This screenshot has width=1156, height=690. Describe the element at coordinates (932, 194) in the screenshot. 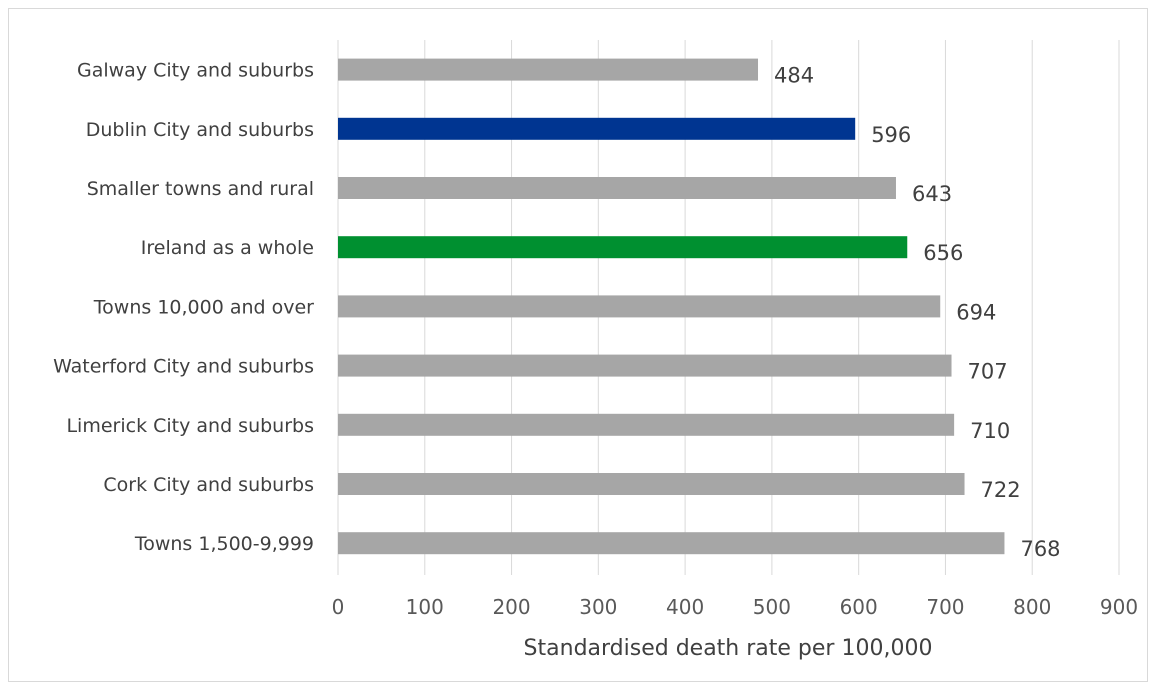

I see `value-label: 643` at that location.